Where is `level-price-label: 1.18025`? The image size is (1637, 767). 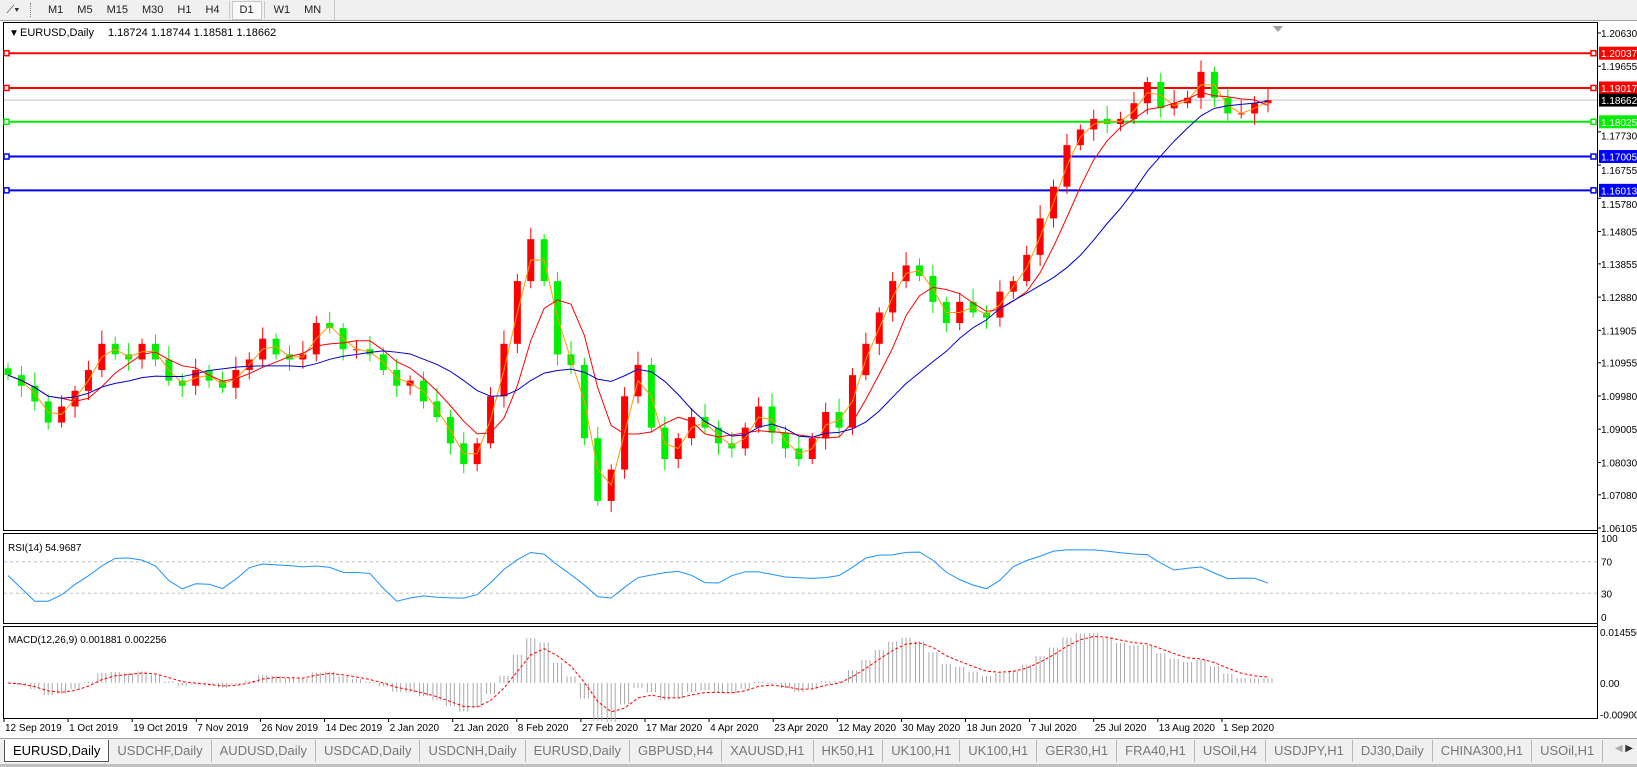 level-price-label: 1.18025 is located at coordinates (1619, 123).